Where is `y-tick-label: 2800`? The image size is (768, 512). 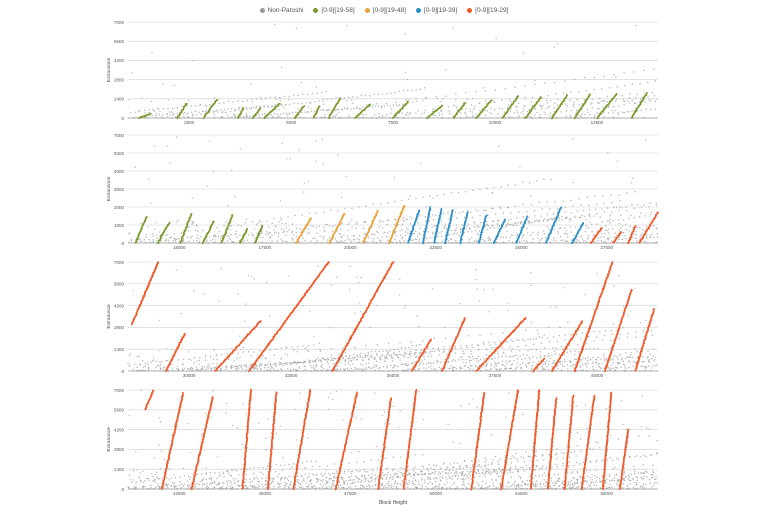 y-tick-label: 2800 is located at coordinates (119, 79).